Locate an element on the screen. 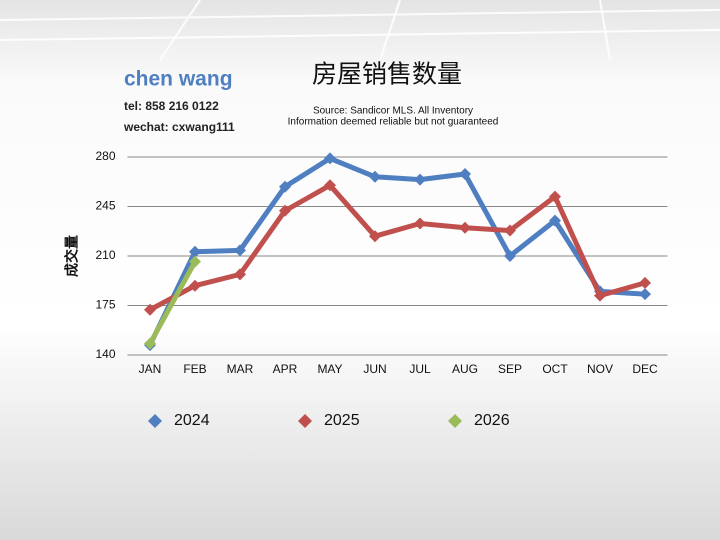 Image resolution: width=720 pixels, height=540 pixels. x-tick-label: AUG is located at coordinates (465, 369).